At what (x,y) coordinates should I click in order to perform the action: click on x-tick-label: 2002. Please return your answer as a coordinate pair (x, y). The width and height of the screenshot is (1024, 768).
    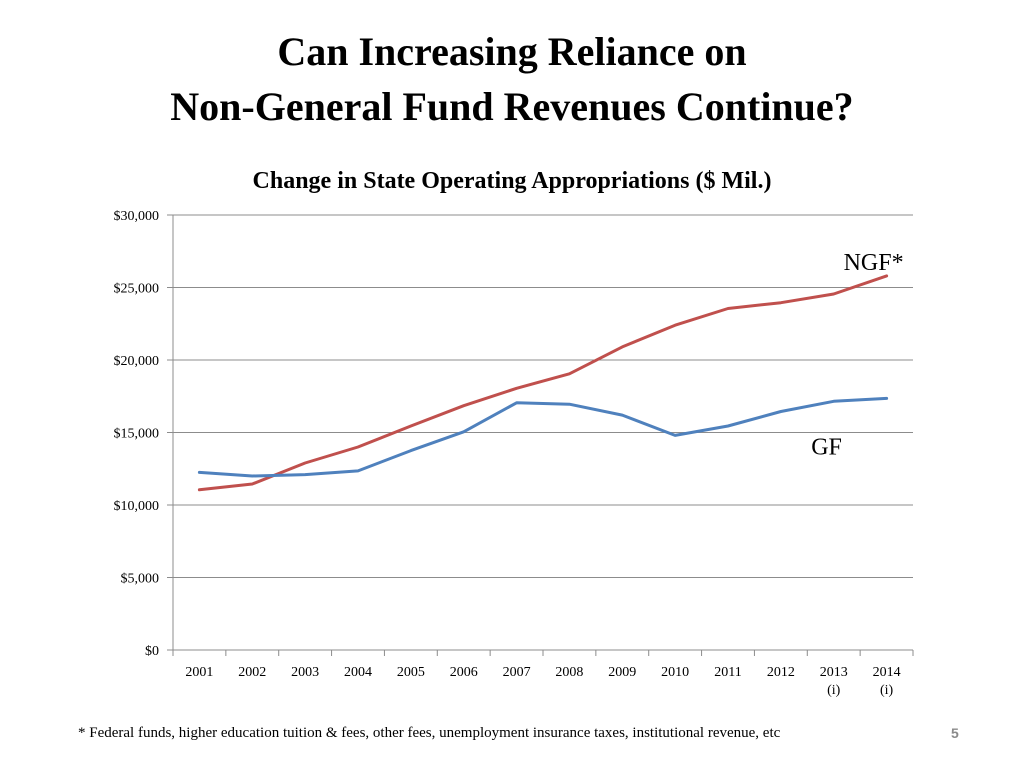
    Looking at the image, I should click on (252, 672).